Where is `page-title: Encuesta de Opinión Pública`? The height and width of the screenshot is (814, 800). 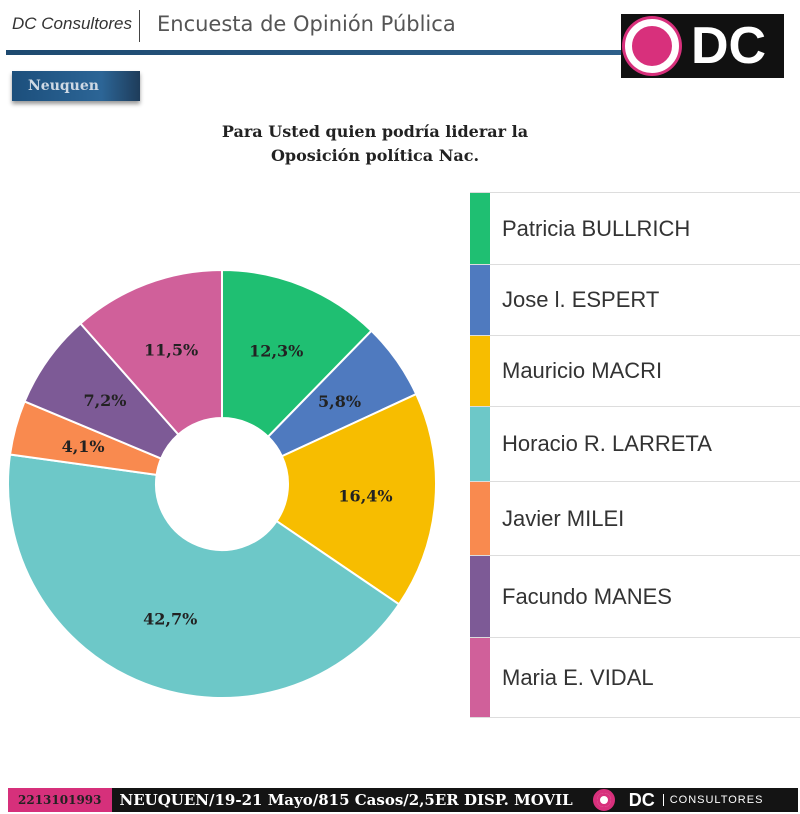
page-title: Encuesta de Opinión Pública is located at coordinates (306, 24).